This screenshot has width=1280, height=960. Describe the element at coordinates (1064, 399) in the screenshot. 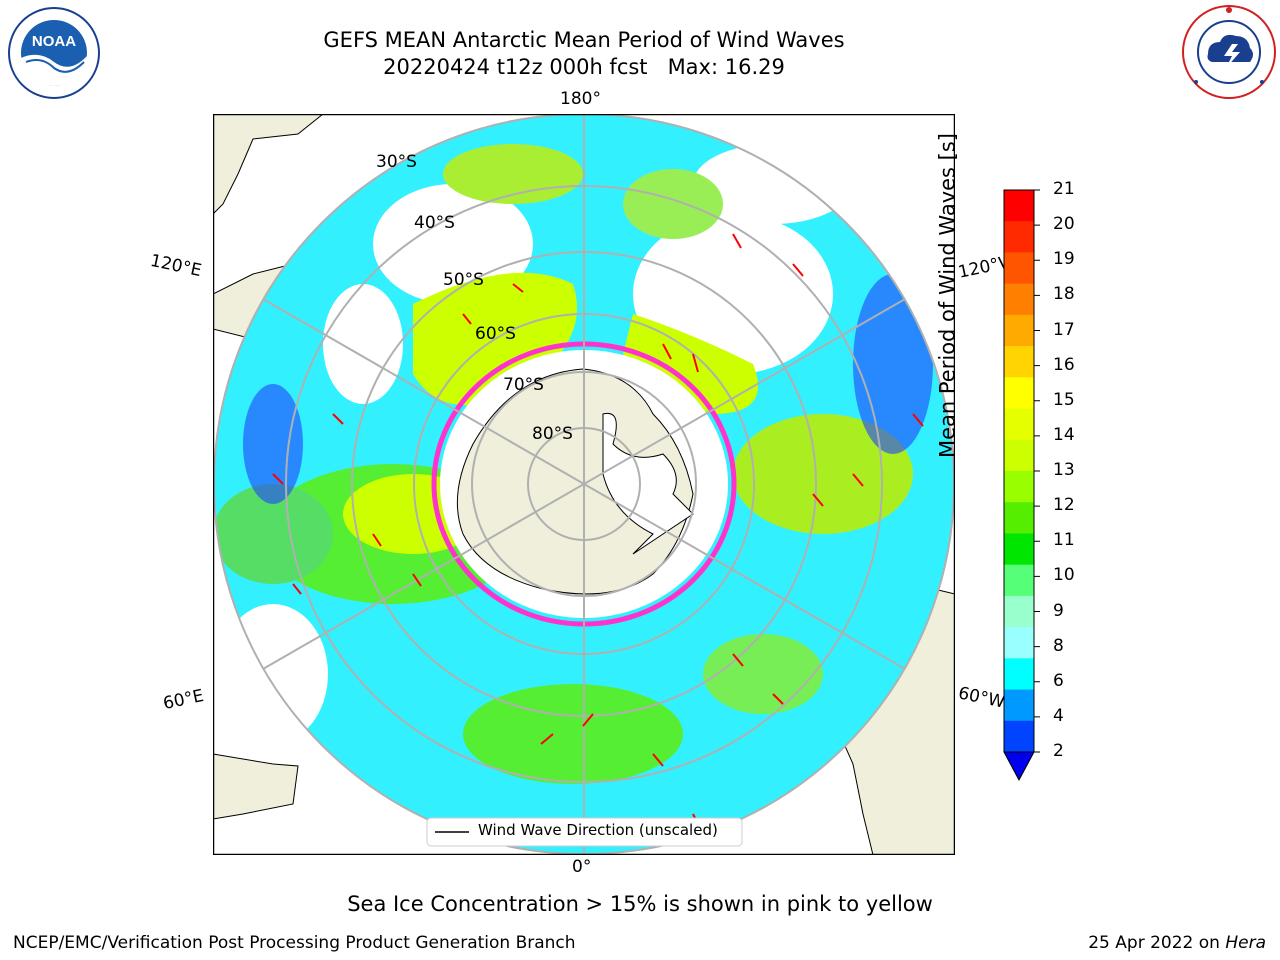

I see `colorbar-tick-label: 15` at that location.